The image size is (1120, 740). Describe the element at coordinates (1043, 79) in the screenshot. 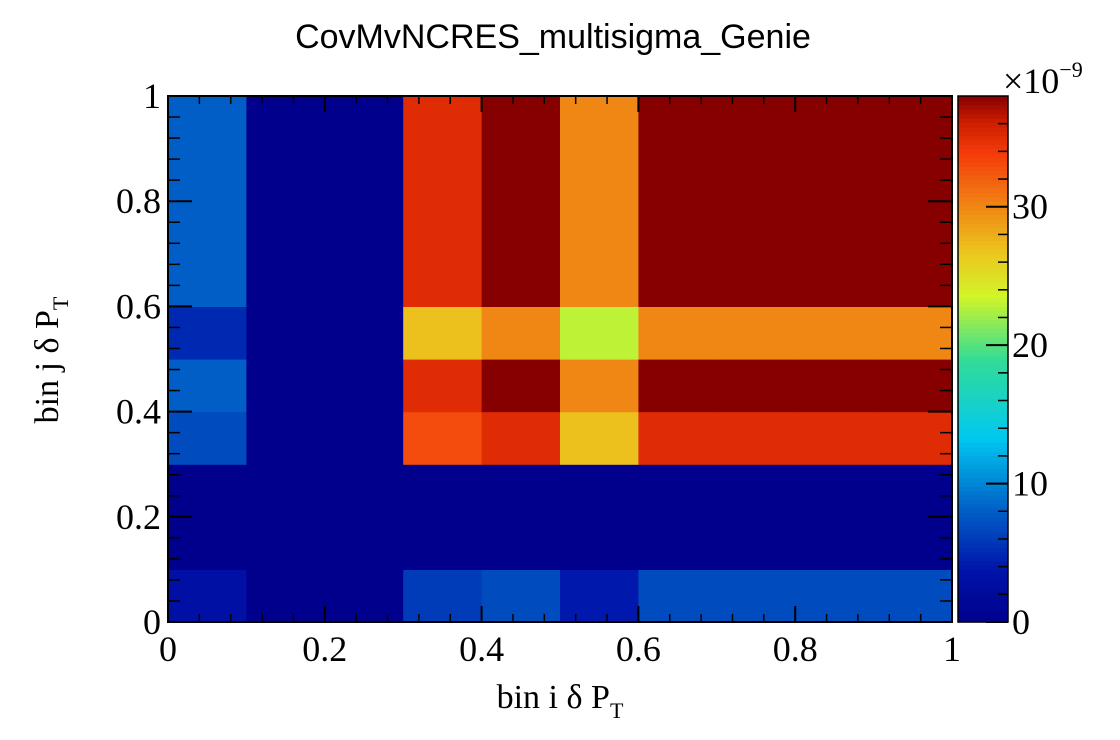

I see `colorbar-multiplier: ×10⁻⁹` at that location.